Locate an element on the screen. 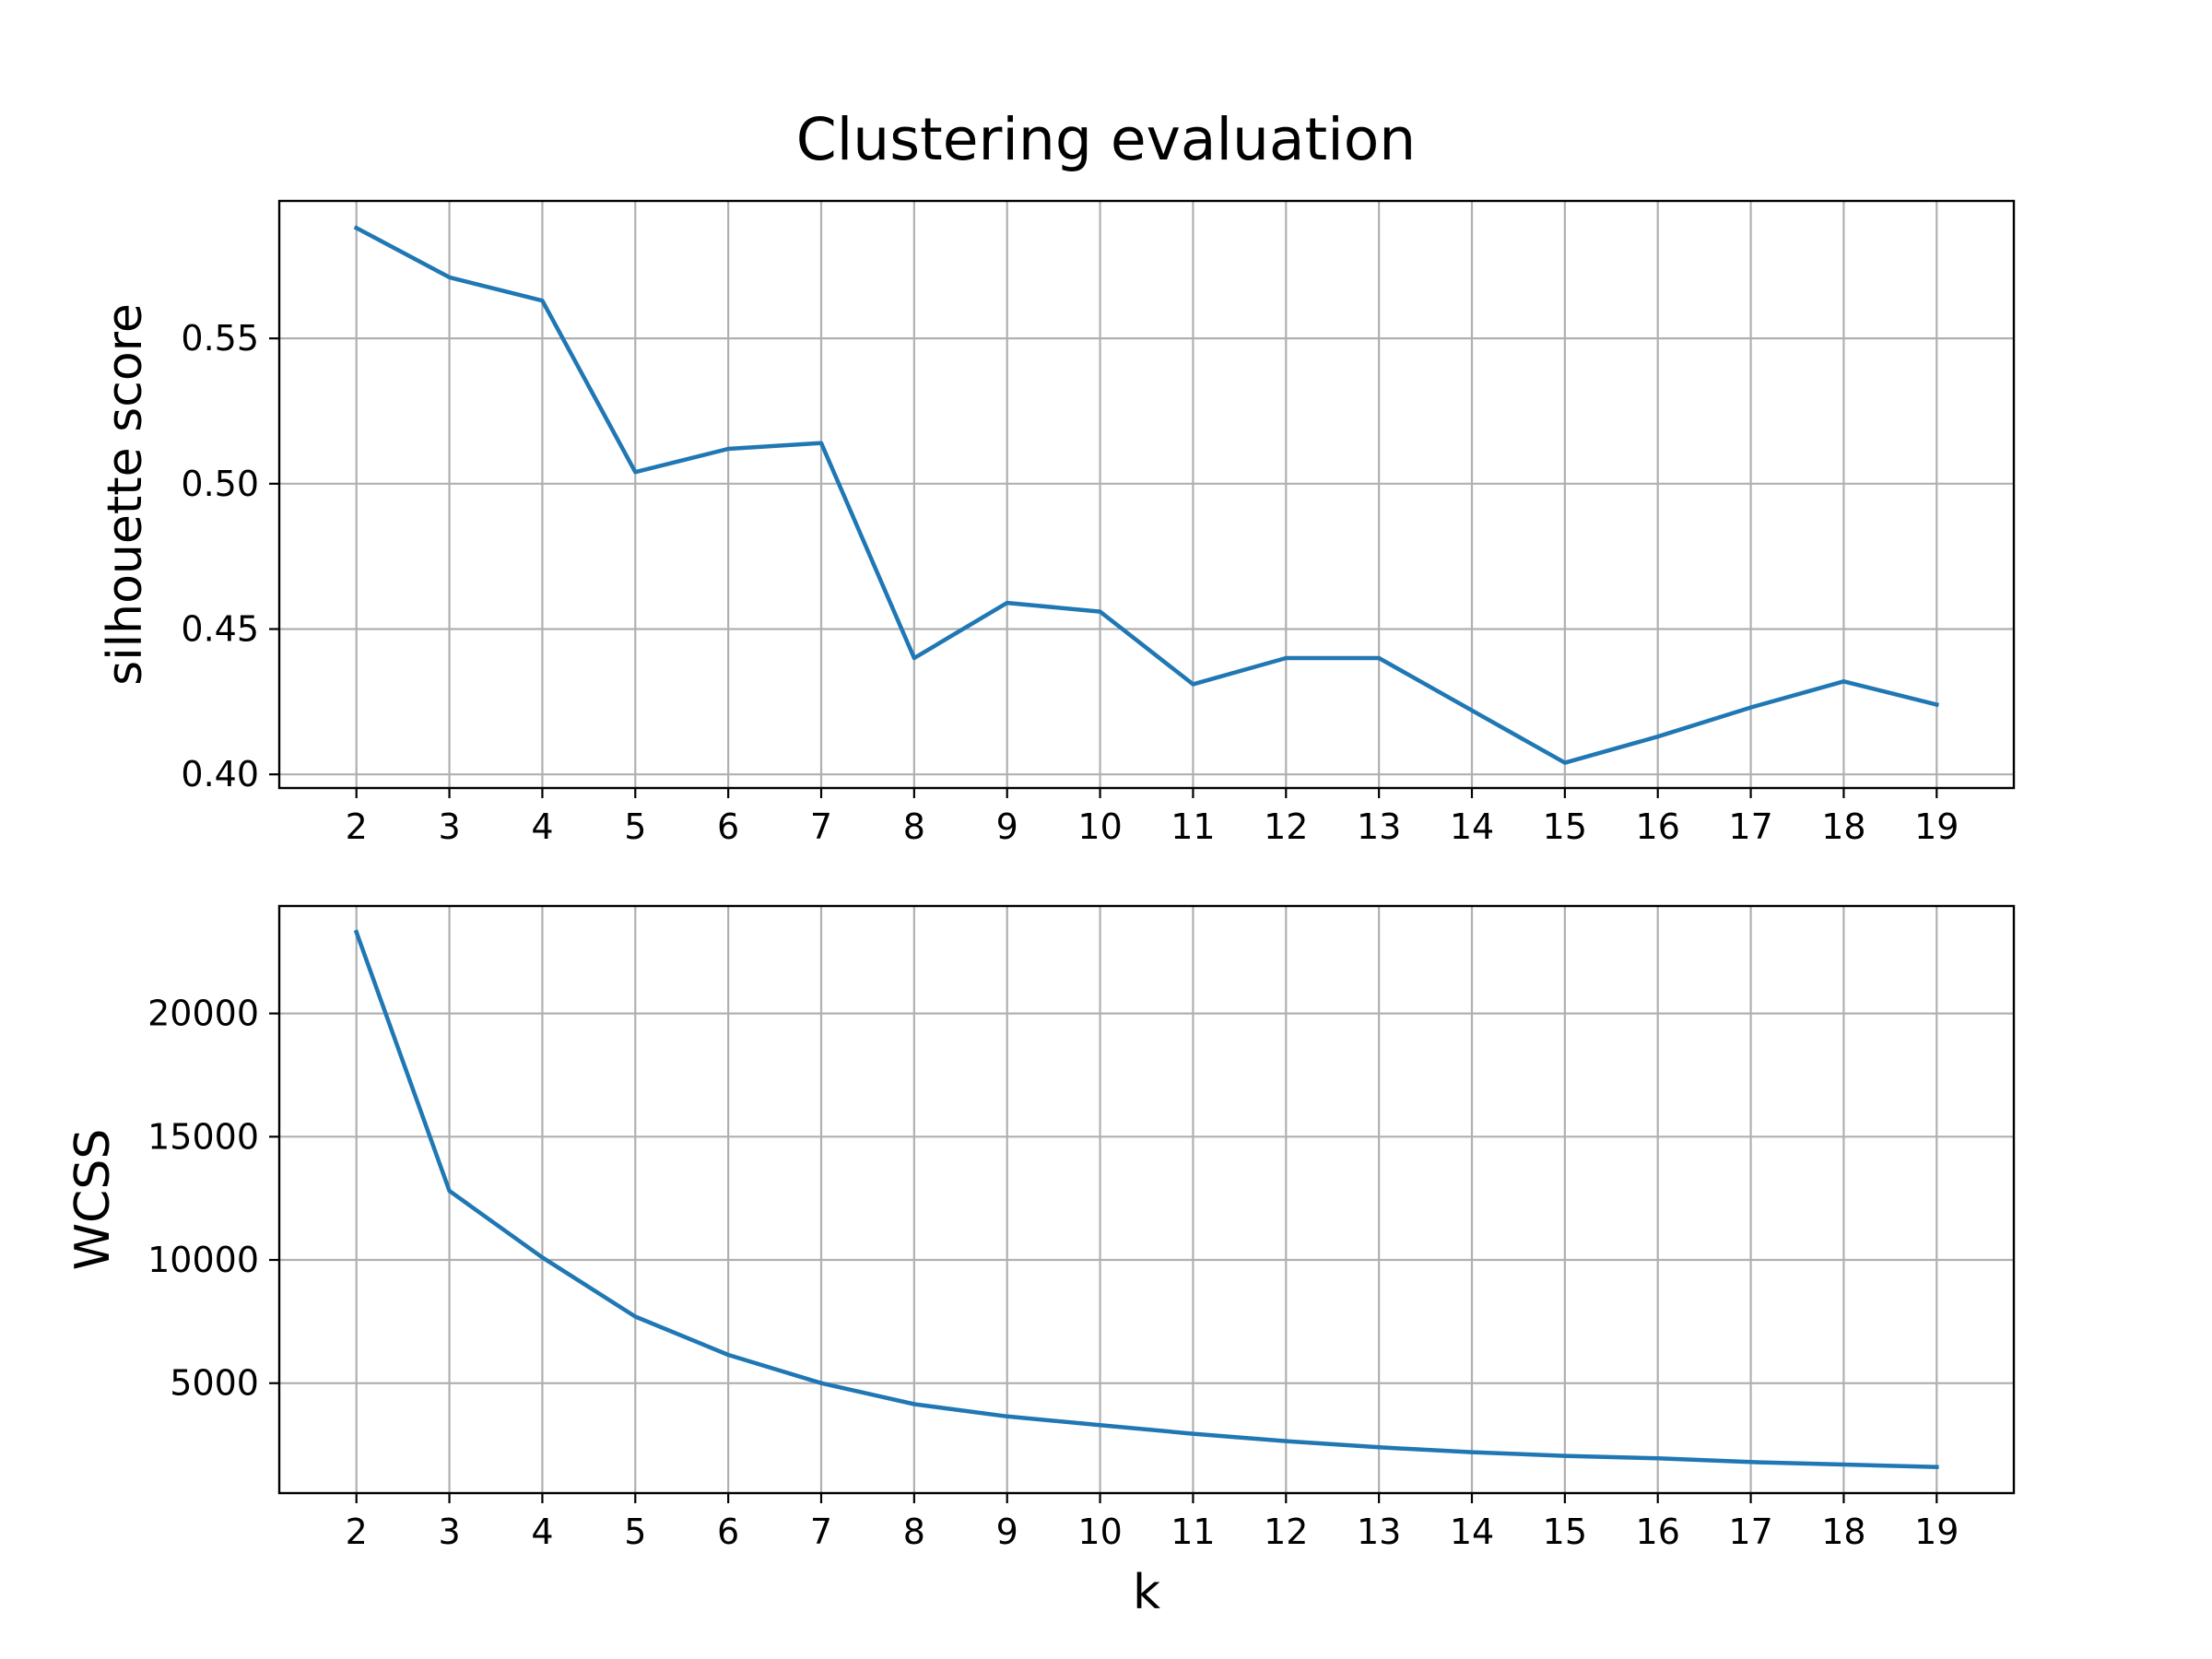  silhouette-y-tick-label: 0.55 is located at coordinates (220, 338).